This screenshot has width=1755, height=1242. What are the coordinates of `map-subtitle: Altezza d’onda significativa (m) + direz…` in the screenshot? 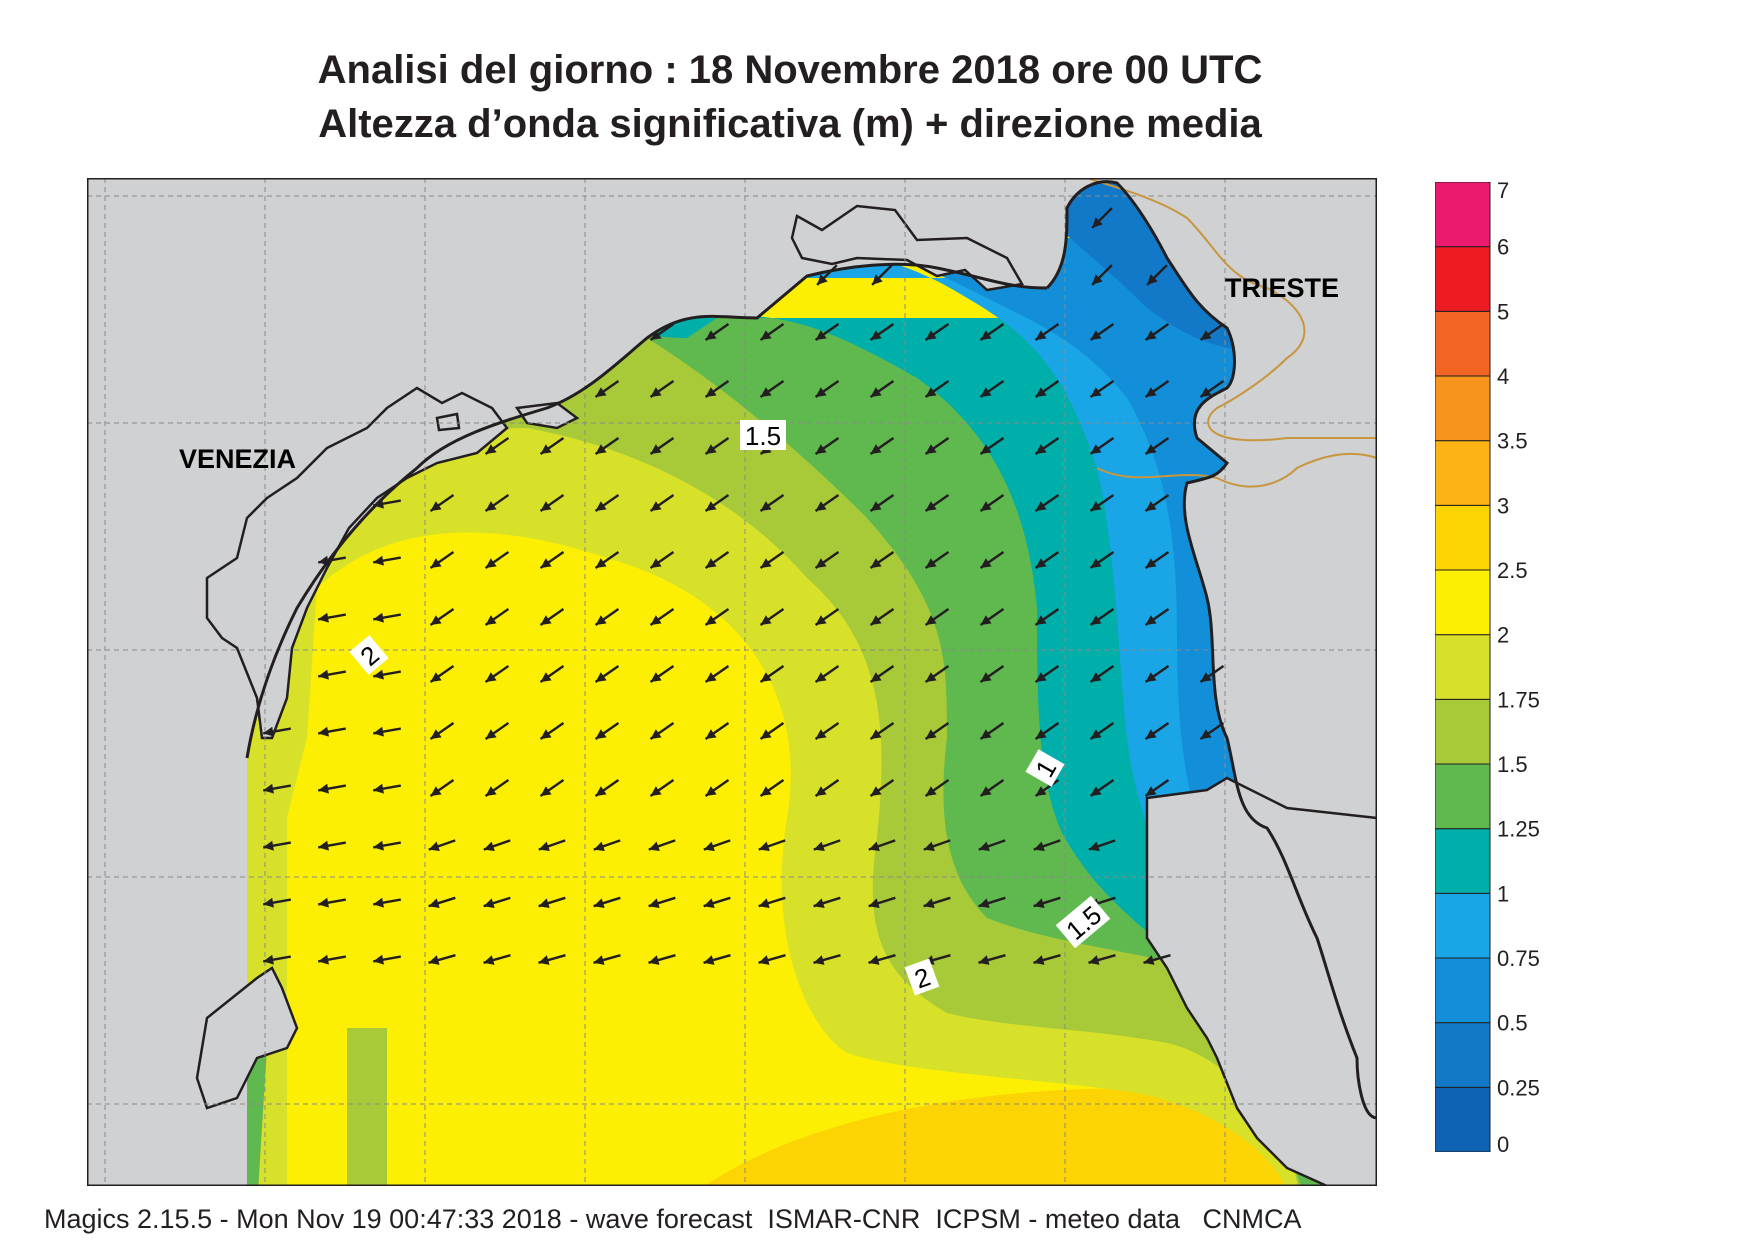 It's located at (790, 124).